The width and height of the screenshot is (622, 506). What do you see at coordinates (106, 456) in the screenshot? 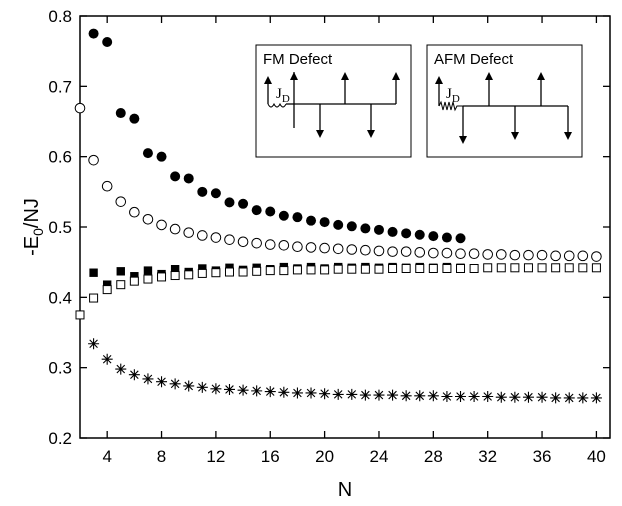
I see `x-tick-label: 4` at bounding box center [106, 456].